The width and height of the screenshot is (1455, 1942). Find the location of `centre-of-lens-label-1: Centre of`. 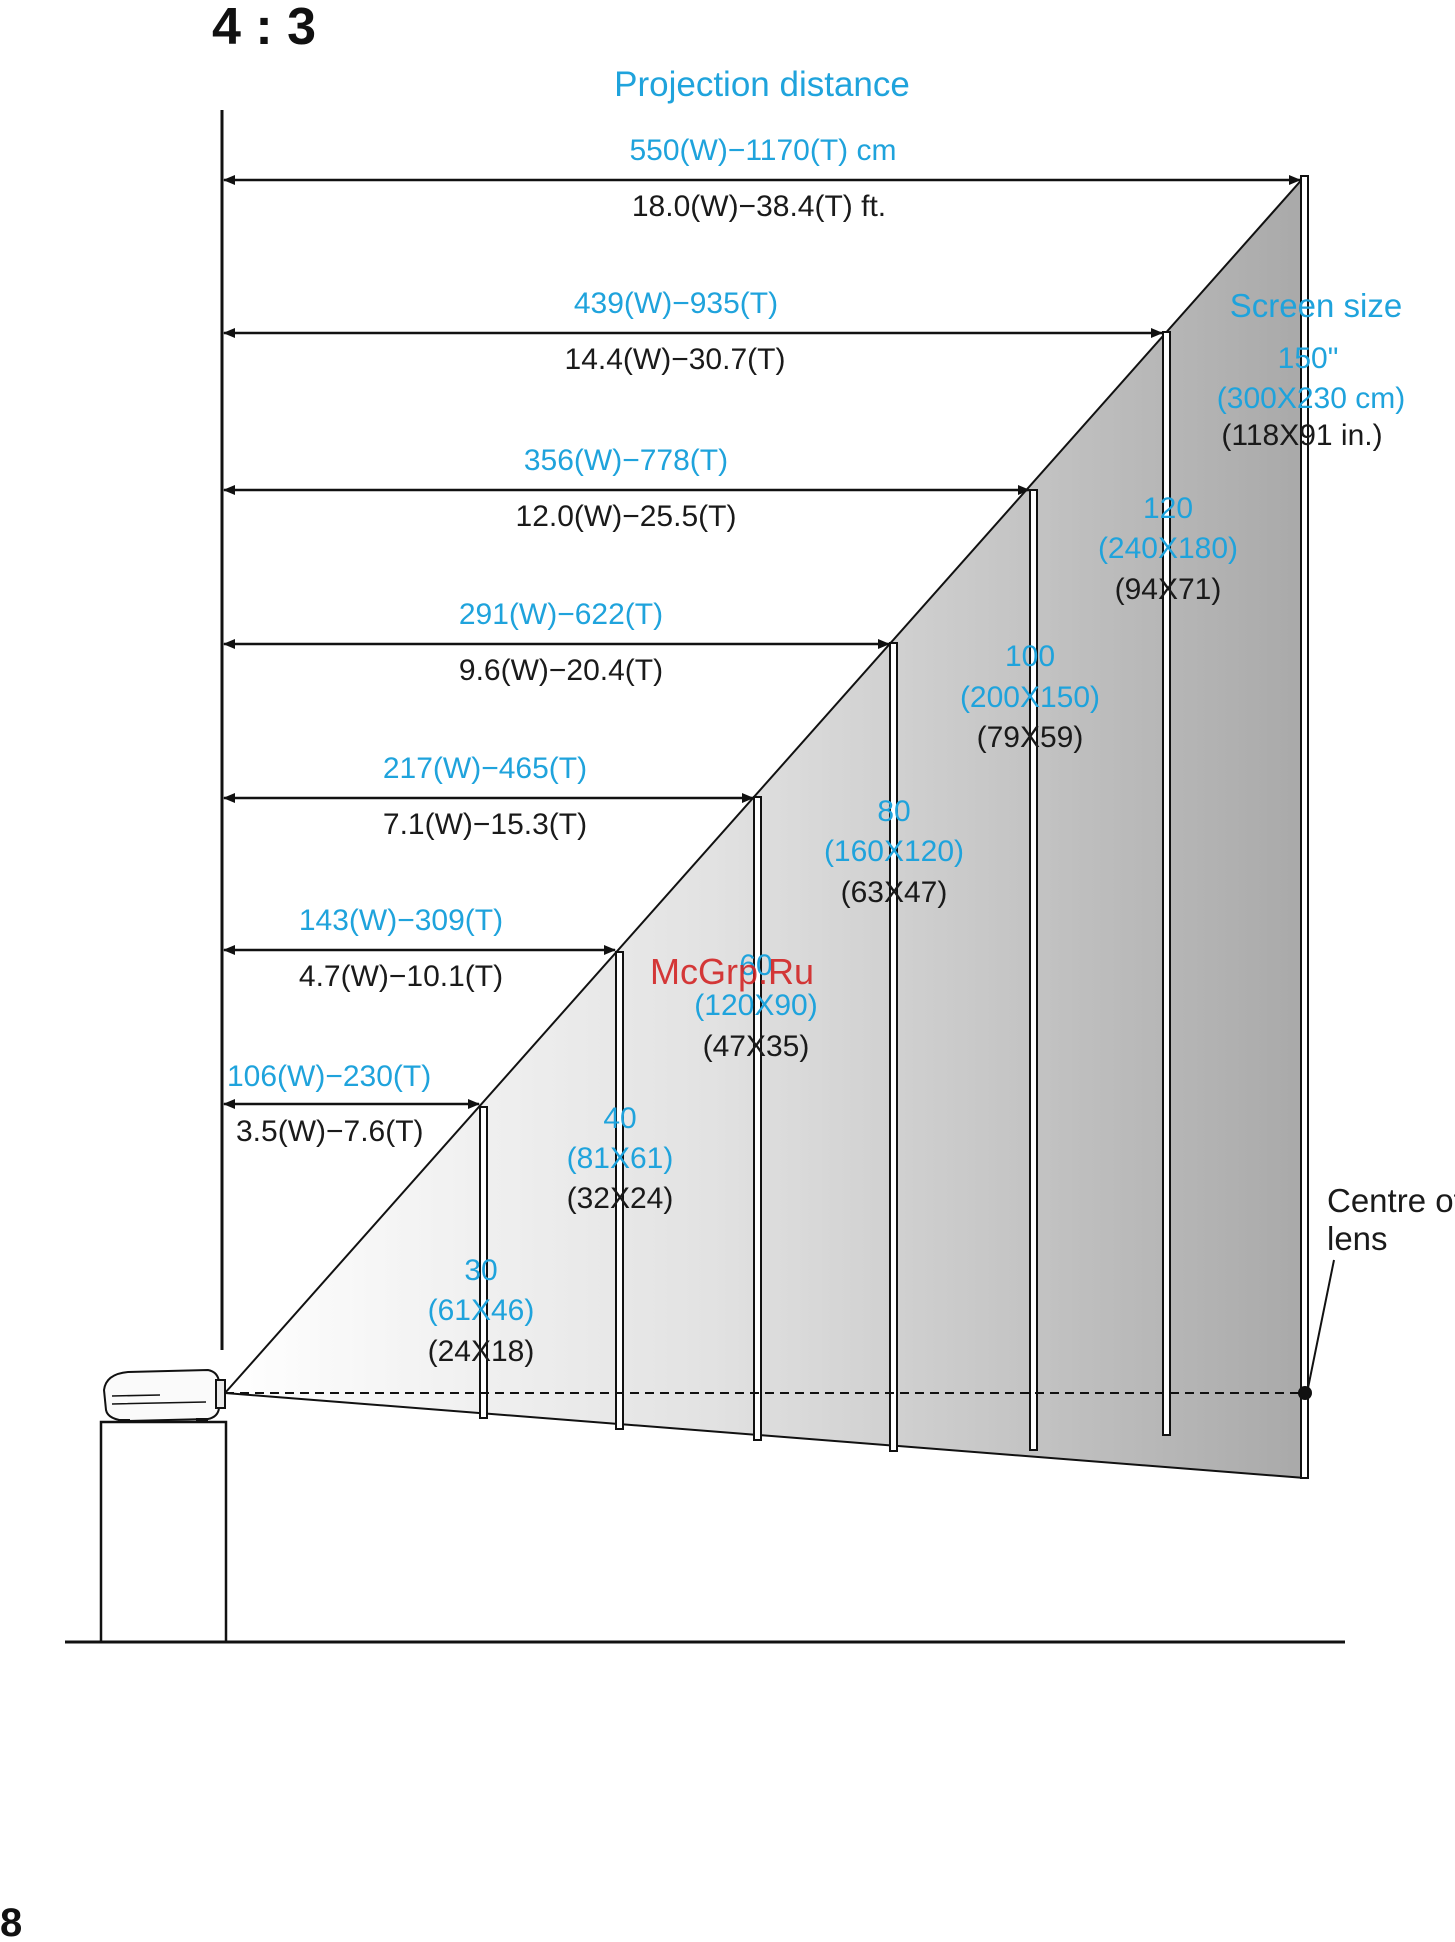

centre-of-lens-label-1: Centre of is located at coordinates (1391, 1200).